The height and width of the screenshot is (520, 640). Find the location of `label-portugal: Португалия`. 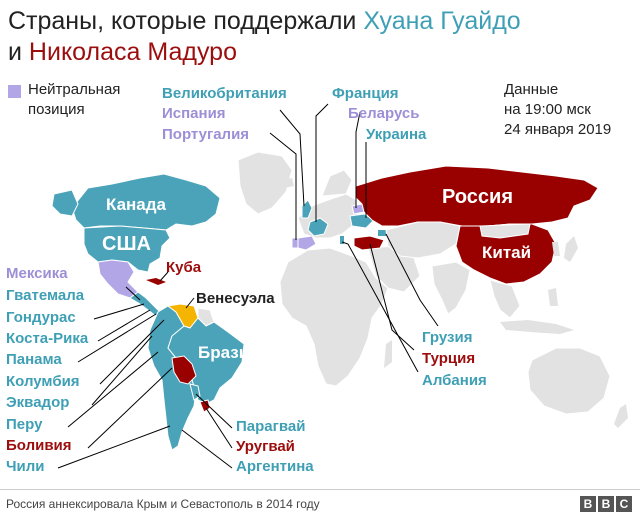

label-portugal: Португалия is located at coordinates (205, 134).